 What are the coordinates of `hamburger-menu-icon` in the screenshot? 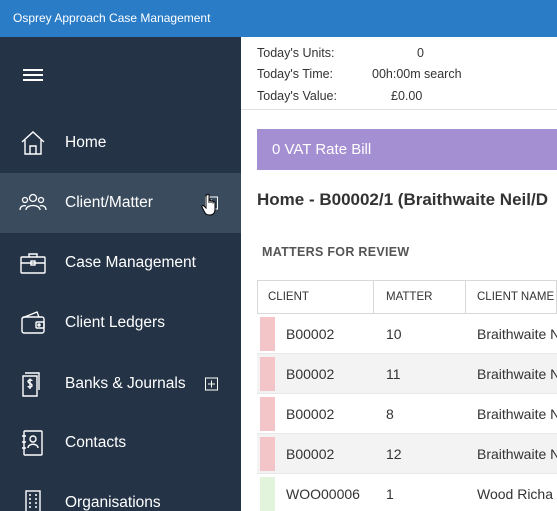 It's located at (33, 75).